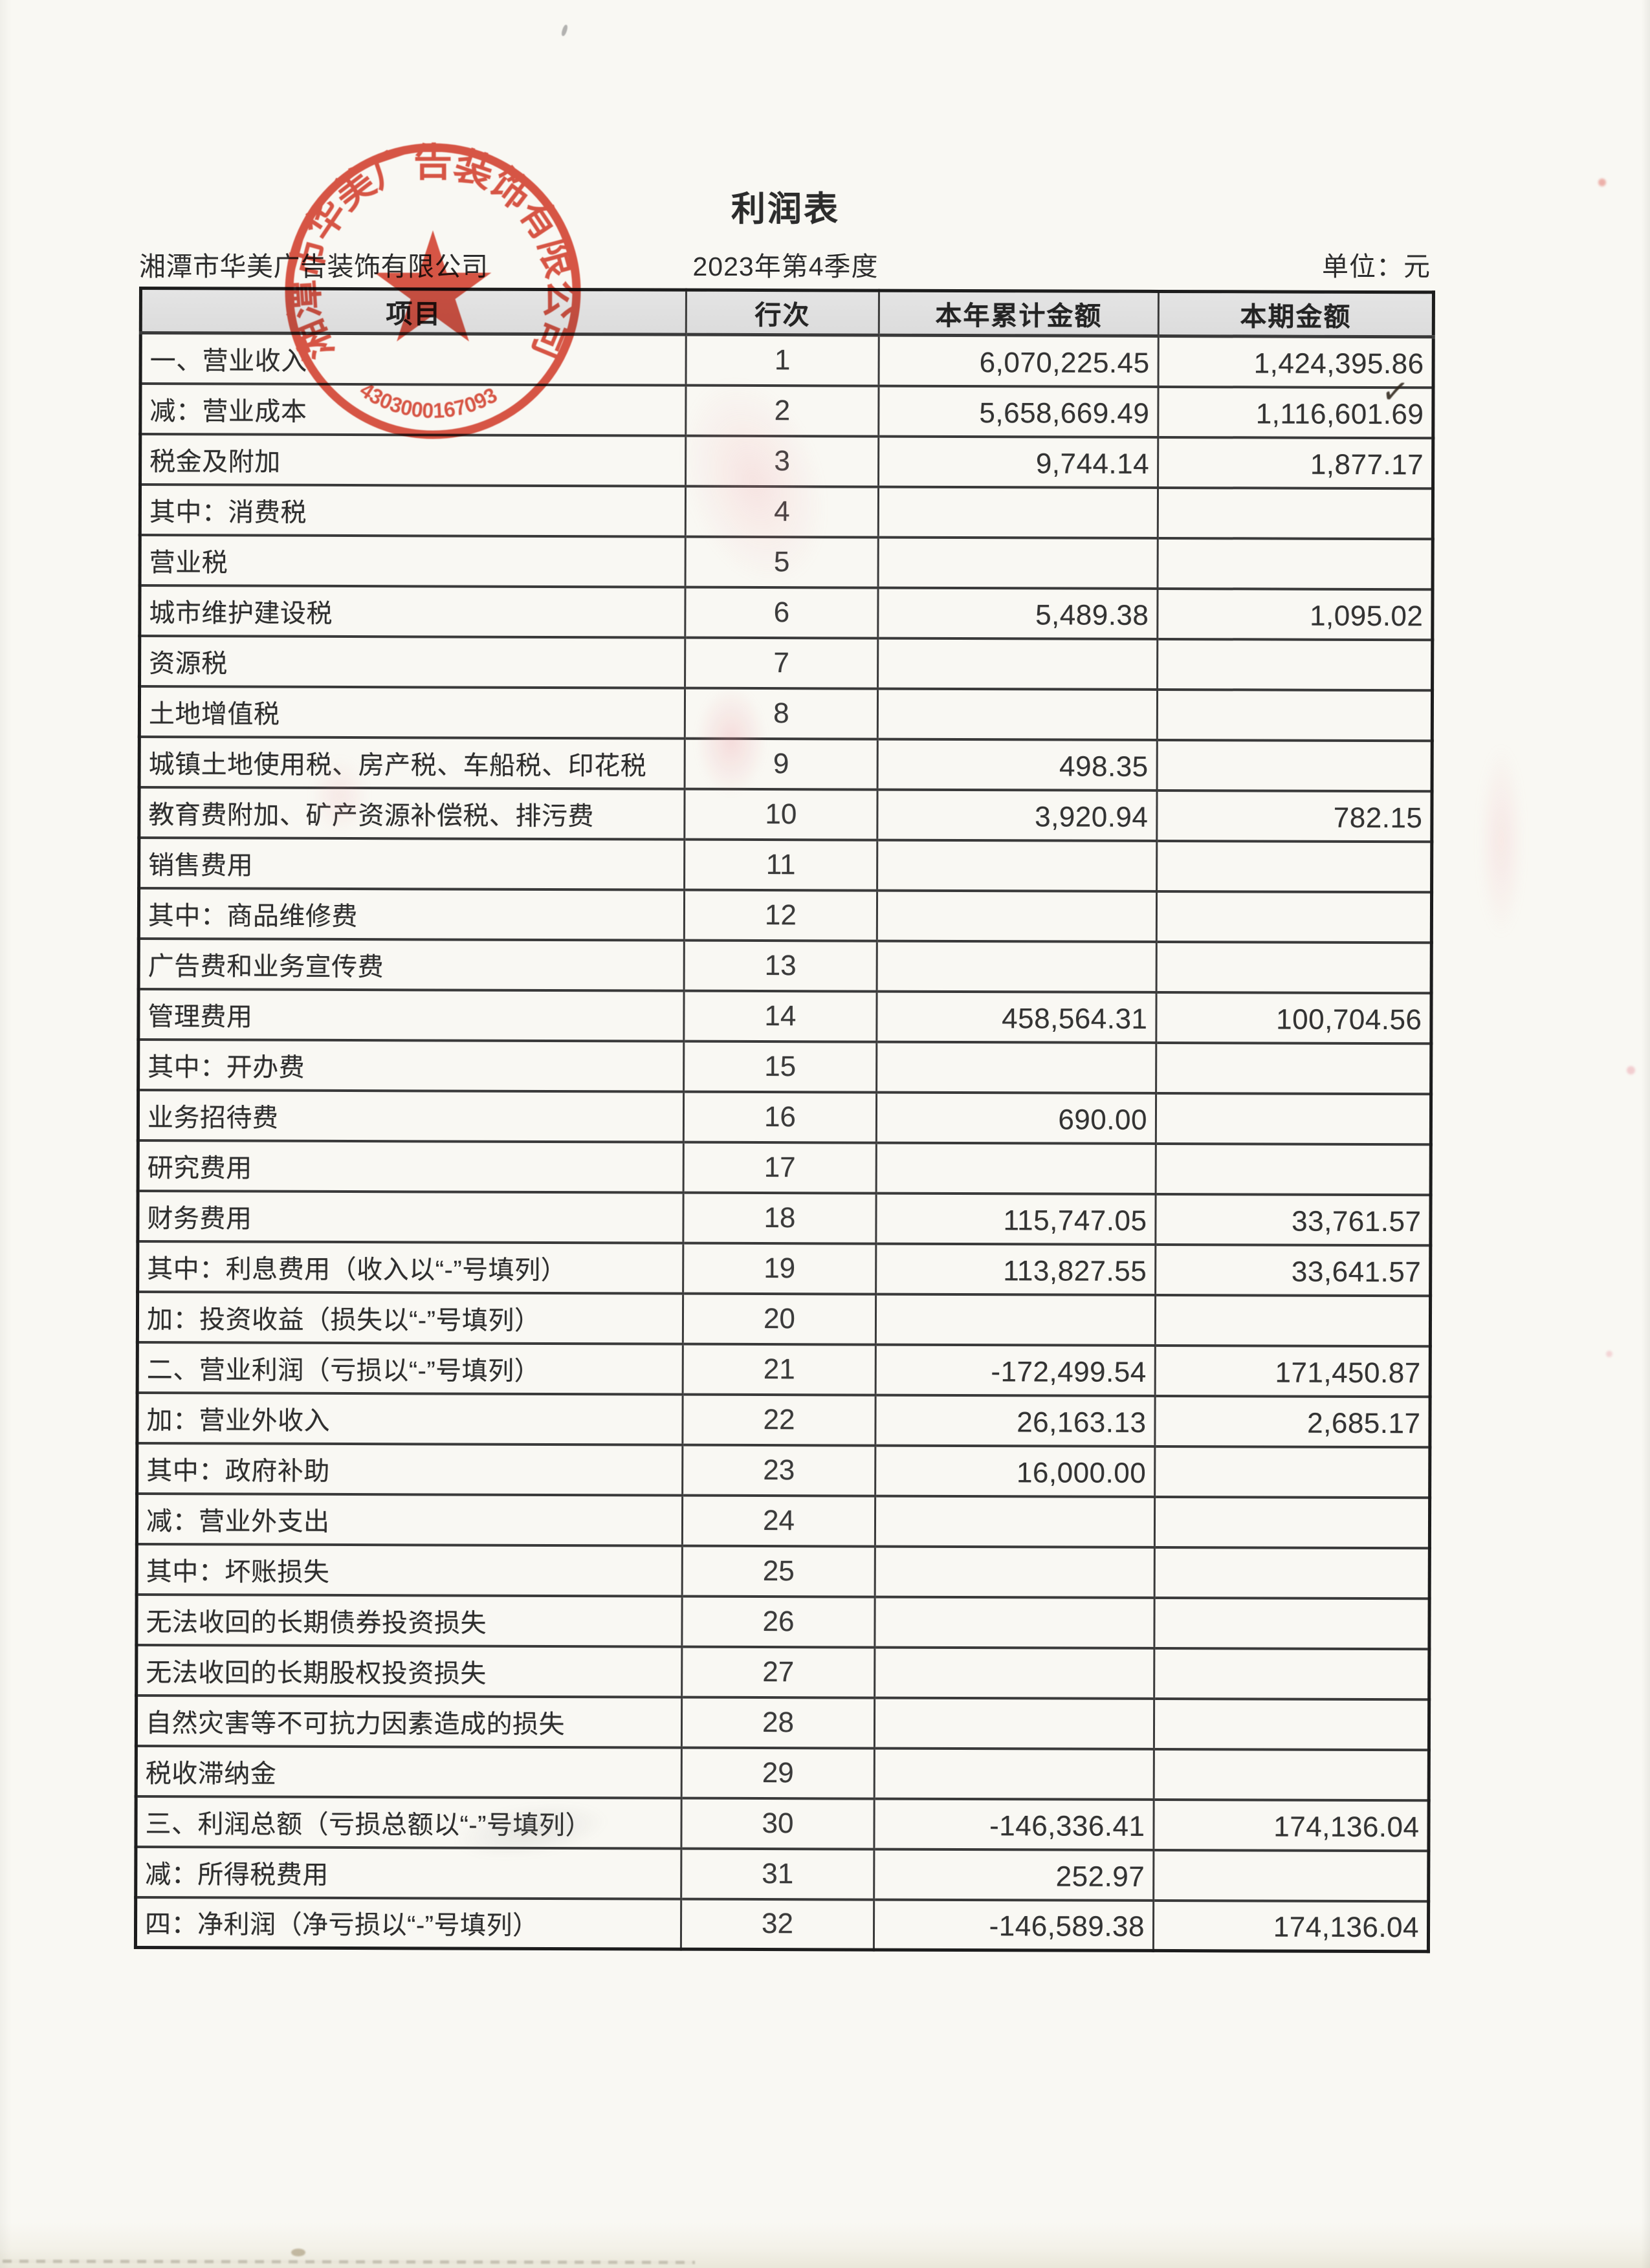  Describe the element at coordinates (1377, 266) in the screenshot. I see `unit-label: 单位：元` at that location.